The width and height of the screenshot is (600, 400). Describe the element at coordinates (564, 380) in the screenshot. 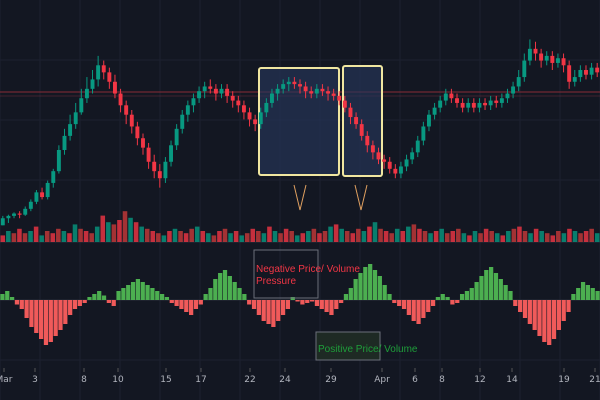

I see `x-tick-label: 19` at that location.